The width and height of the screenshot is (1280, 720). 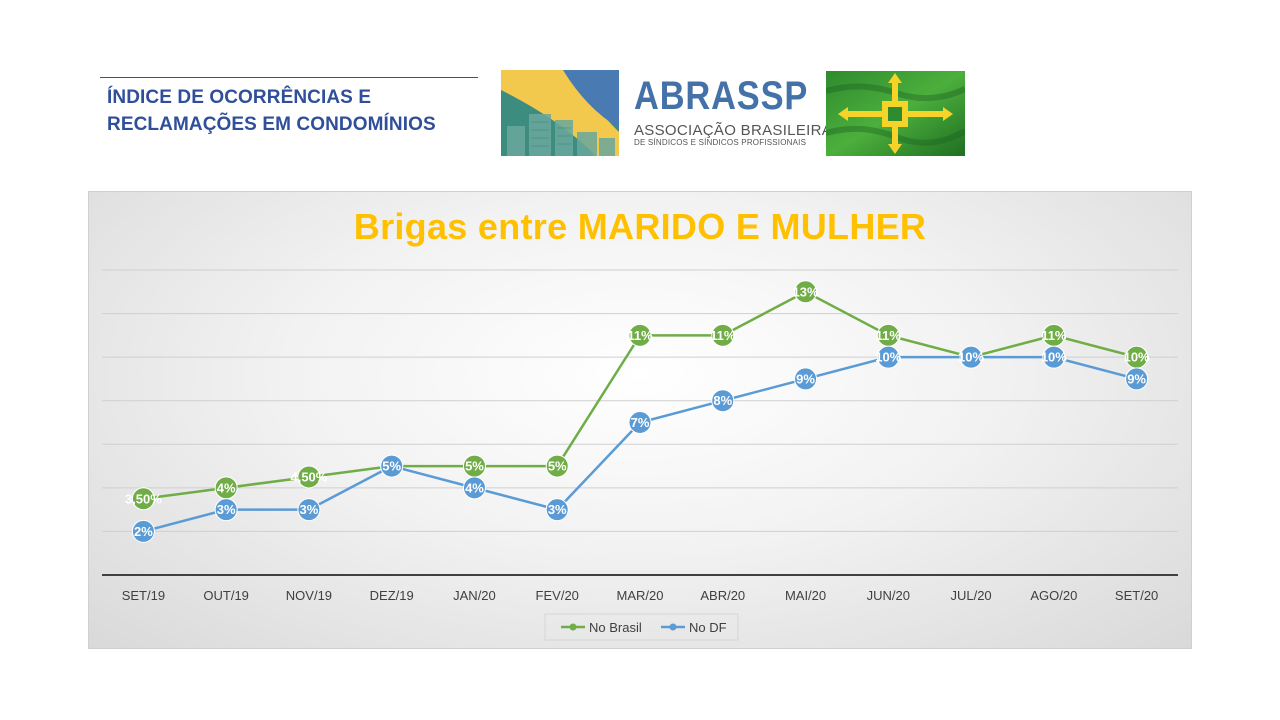 What do you see at coordinates (226, 595) in the screenshot?
I see `x-tick-label: OUT/19` at bounding box center [226, 595].